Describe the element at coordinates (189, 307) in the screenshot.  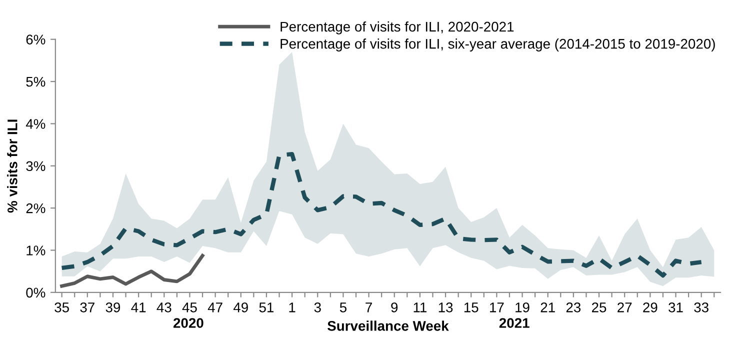
I see `x-tick-label: 45` at that location.